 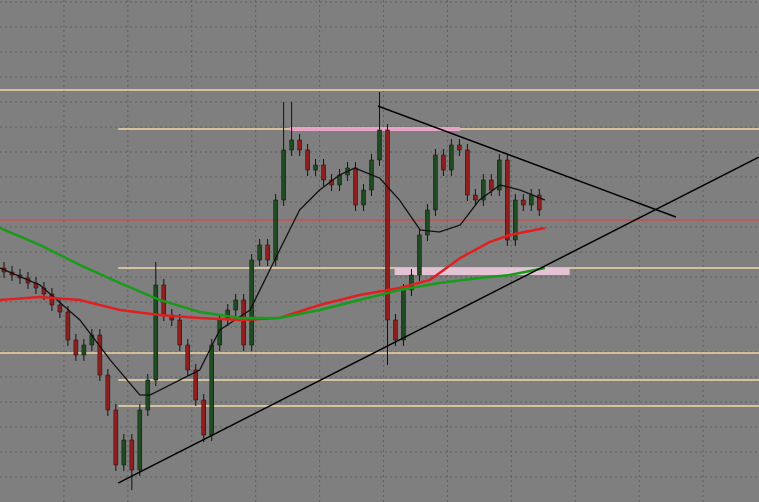 I want to click on trend-line, so click(x=527, y=161).